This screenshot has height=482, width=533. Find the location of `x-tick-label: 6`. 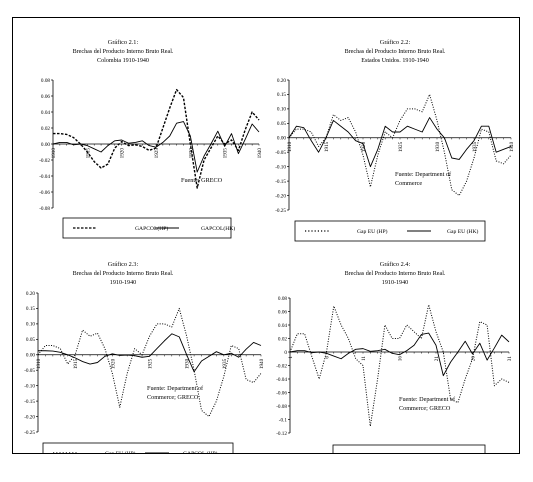

x-tick-label: 6 is located at coordinates (328, 357).